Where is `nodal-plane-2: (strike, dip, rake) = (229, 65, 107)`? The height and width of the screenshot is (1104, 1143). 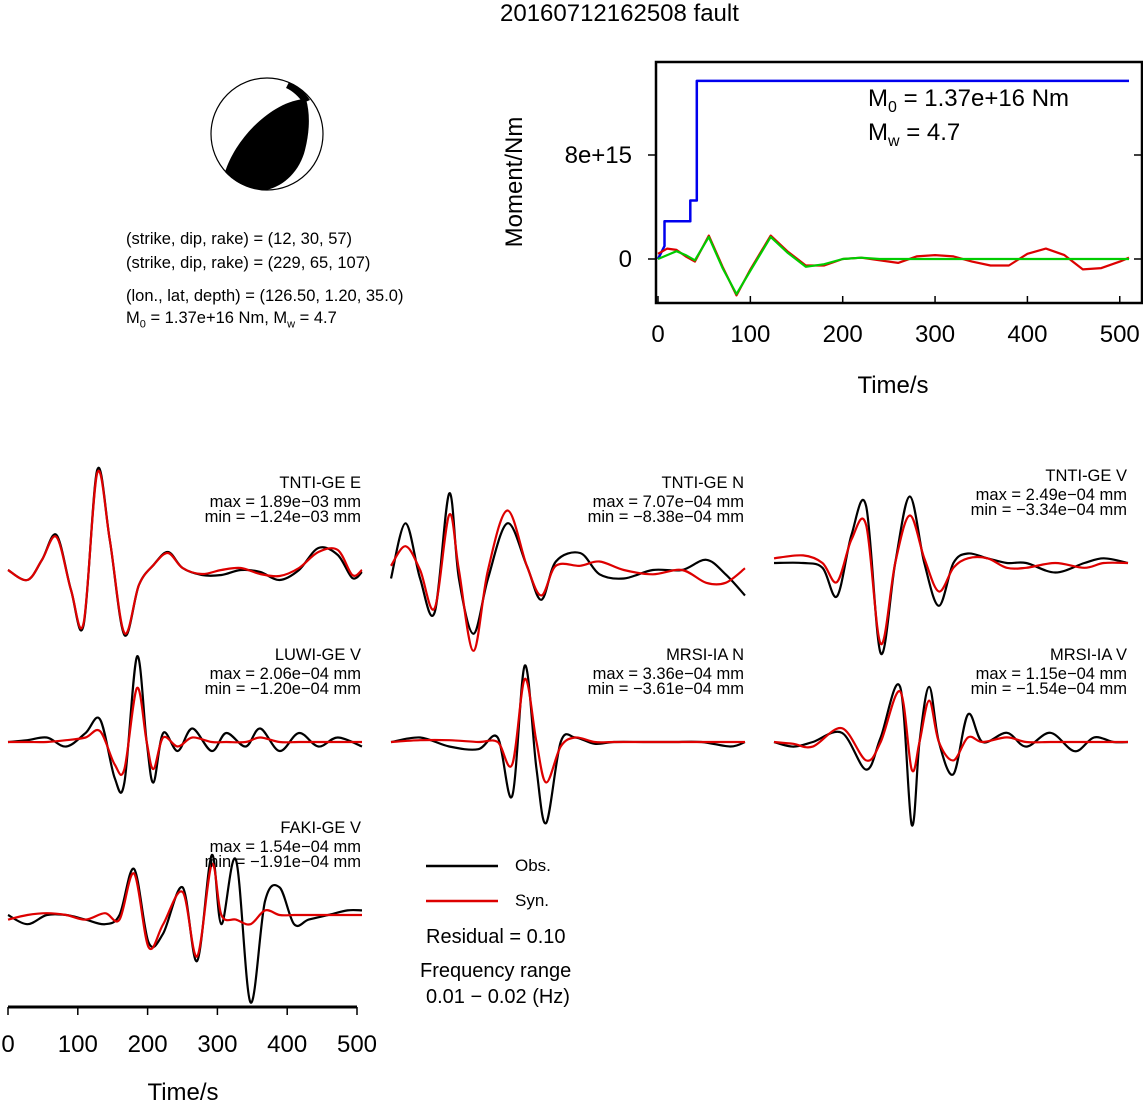
nodal-plane-2: (strike, dip, rake) = (229, 65, 107) is located at coordinates (248, 263).